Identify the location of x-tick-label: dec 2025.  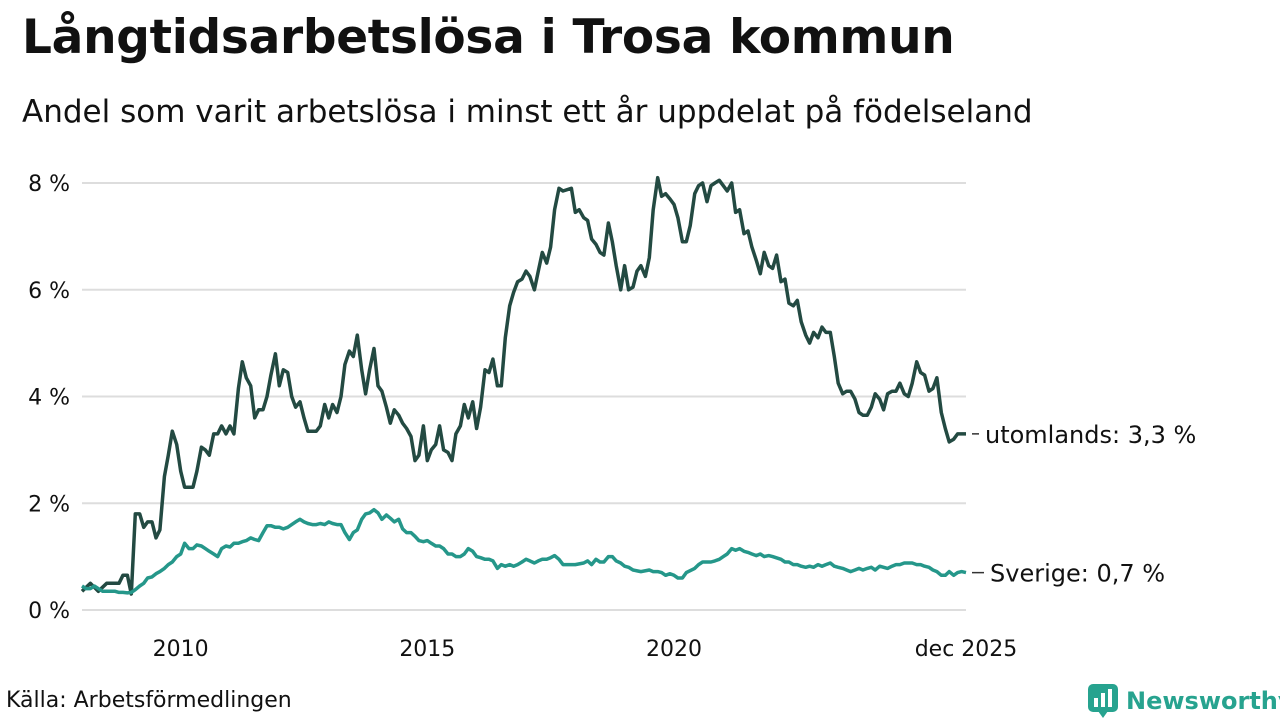
(966, 649).